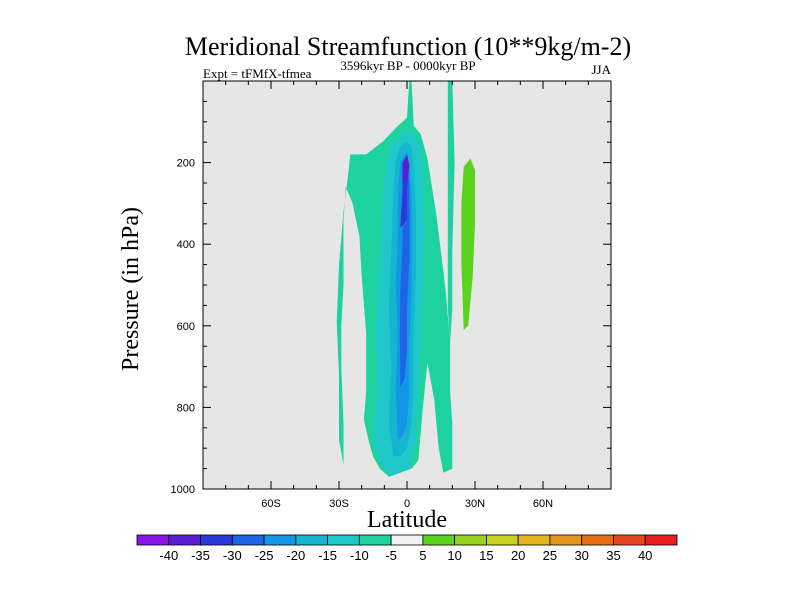  I want to click on experiment-annotation: Expt = tFMfX-tfmea, so click(257, 73).